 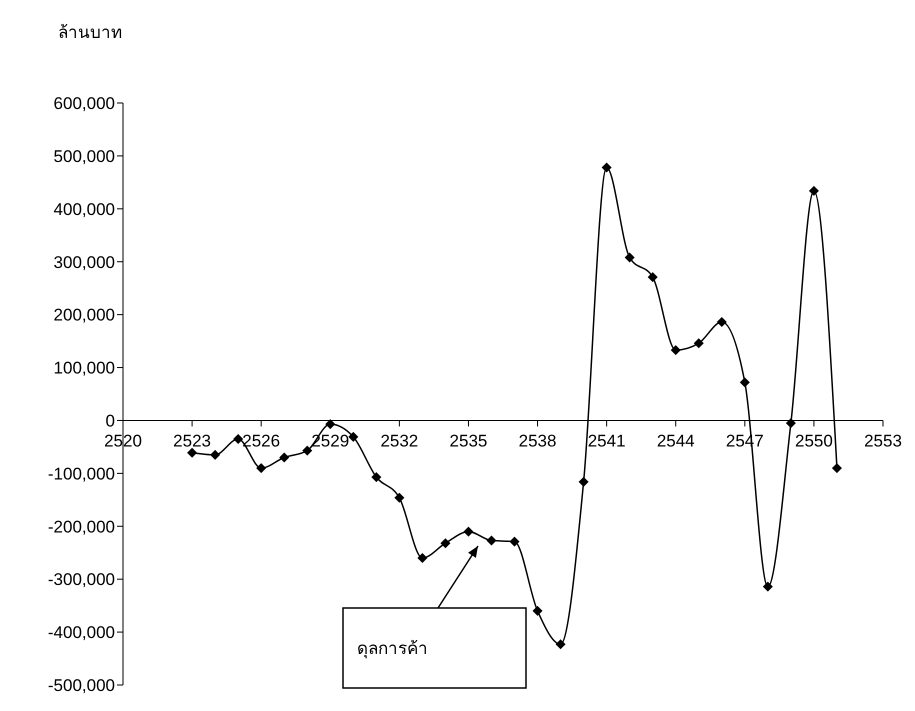 What do you see at coordinates (81, 686) in the screenshot?
I see `y-tick-label: -500,000` at bounding box center [81, 686].